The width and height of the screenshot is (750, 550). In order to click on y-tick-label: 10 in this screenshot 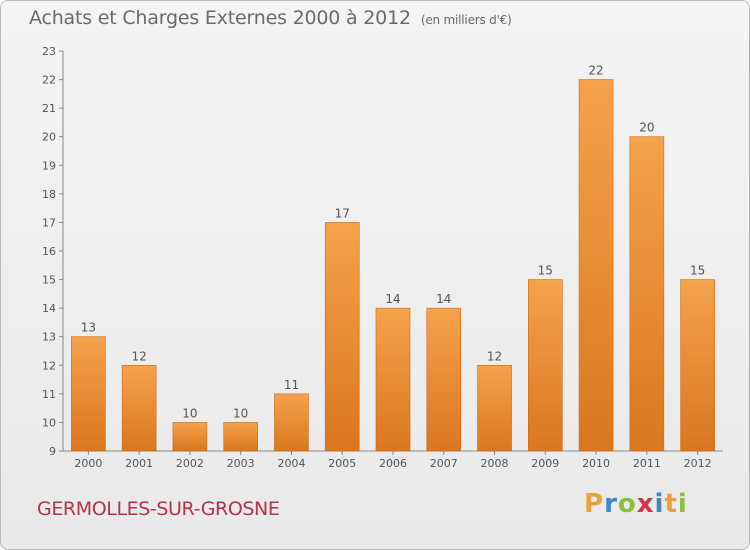, I will do `click(49, 422)`.